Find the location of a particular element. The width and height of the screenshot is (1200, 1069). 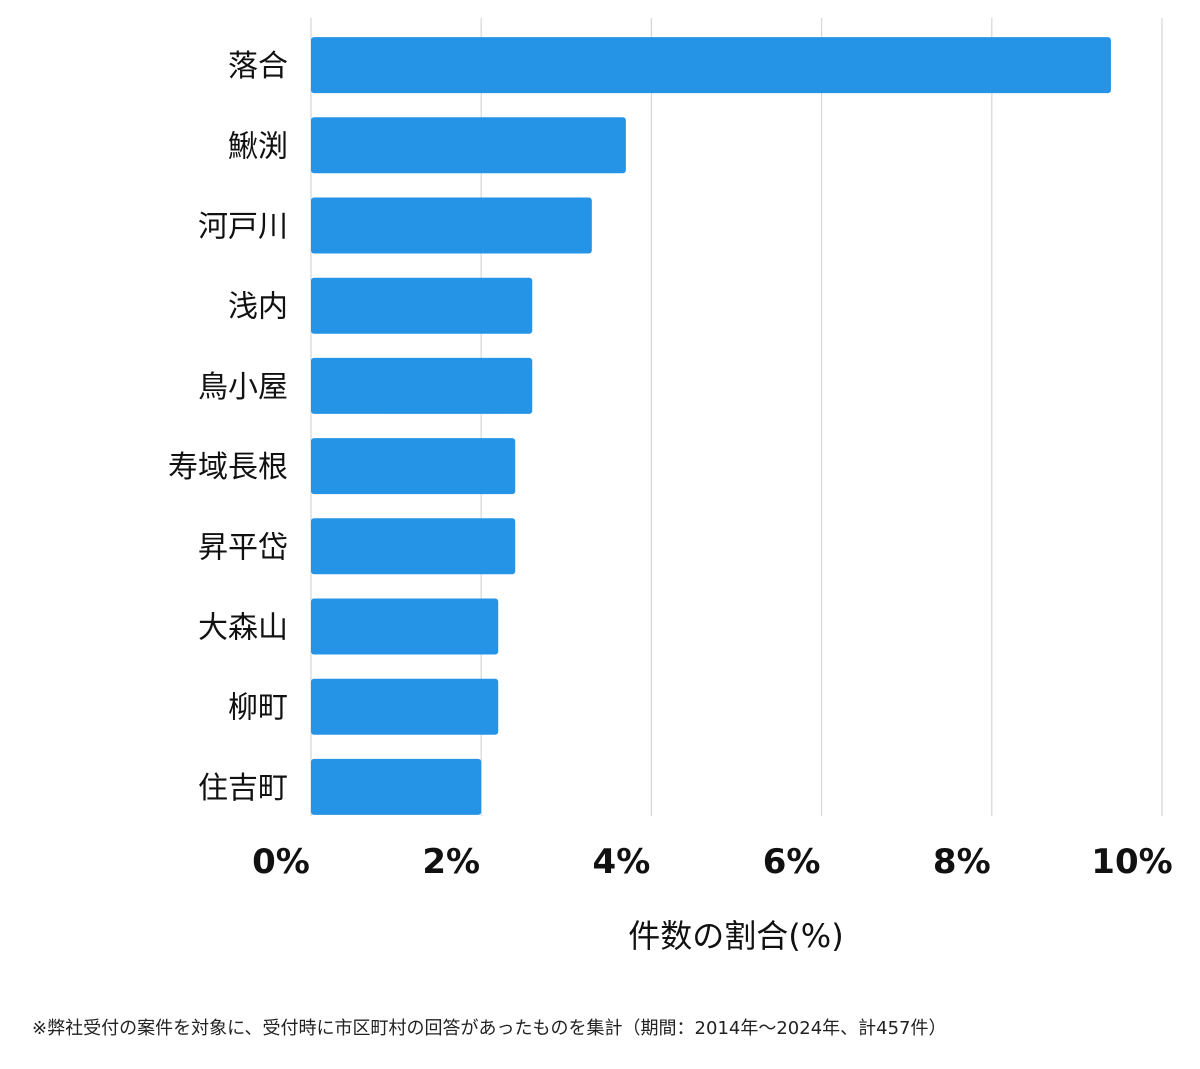

category-label-4: 鳥小屋 is located at coordinates (243, 387).